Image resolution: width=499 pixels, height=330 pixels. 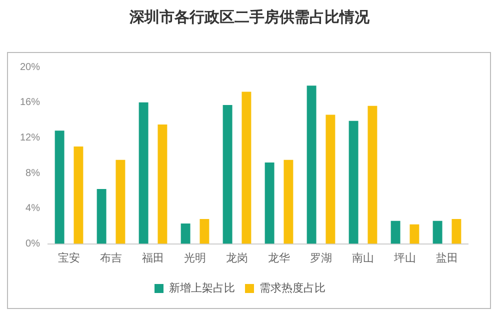 I want to click on x-tick-label: 盐田, so click(x=447, y=257).